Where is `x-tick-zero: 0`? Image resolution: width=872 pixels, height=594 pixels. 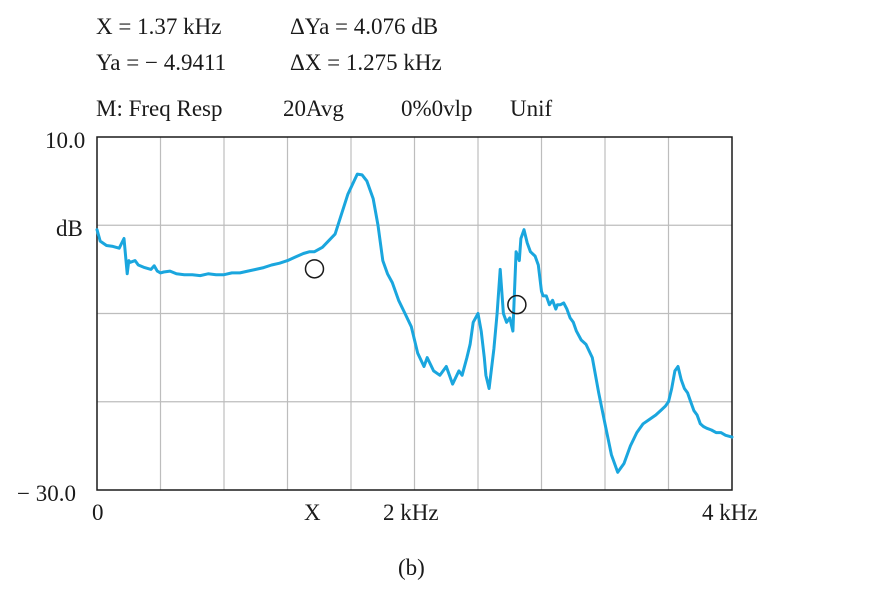
x-tick-zero: 0 is located at coordinates (98, 512).